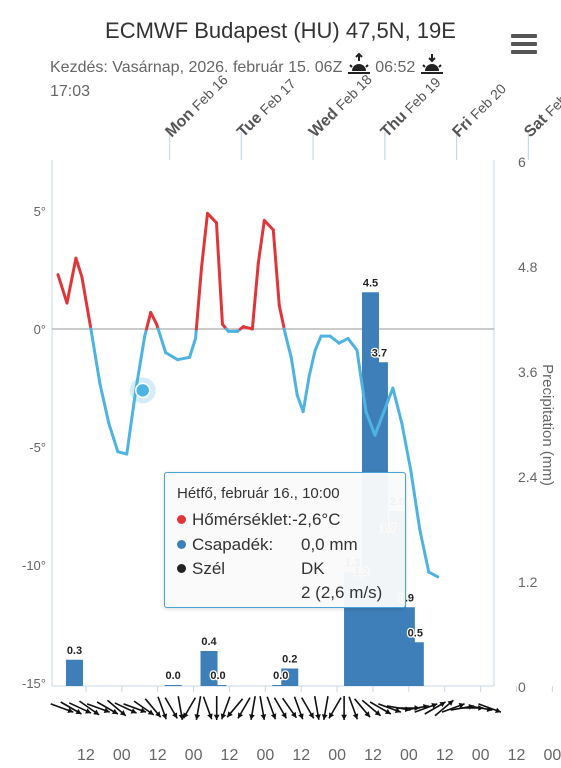  What do you see at coordinates (142, 390) in the screenshot?
I see `highlight-point` at bounding box center [142, 390].